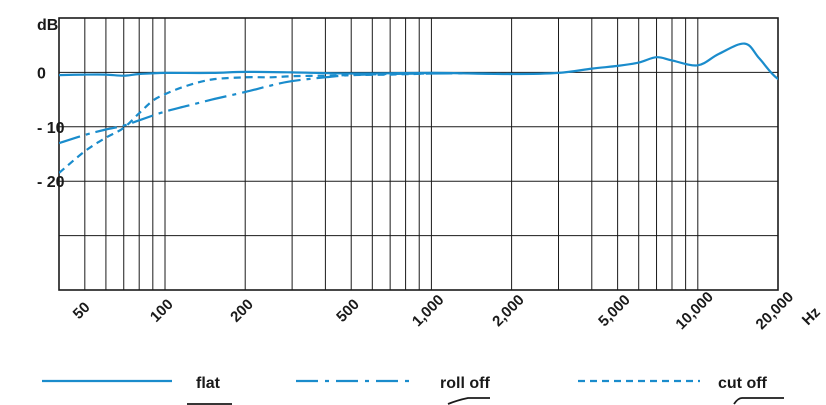 The image size is (826, 405). What do you see at coordinates (208, 383) in the screenshot?
I see `legend-label-flat: flat` at bounding box center [208, 383].